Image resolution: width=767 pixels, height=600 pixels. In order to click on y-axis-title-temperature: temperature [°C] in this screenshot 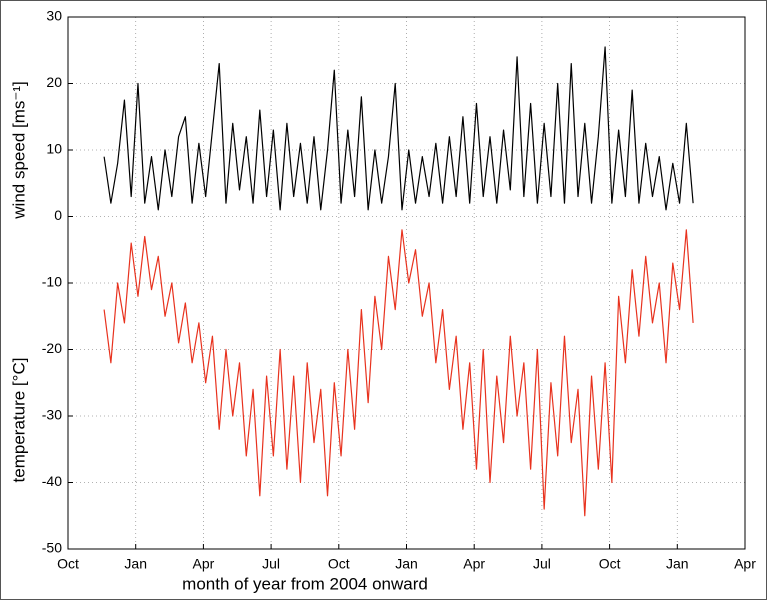, I will do `click(18, 420)`.